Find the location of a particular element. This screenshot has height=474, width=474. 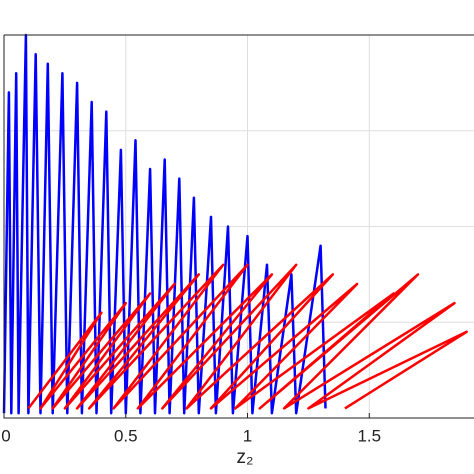

x-tick-label: 0 is located at coordinates (5, 435).